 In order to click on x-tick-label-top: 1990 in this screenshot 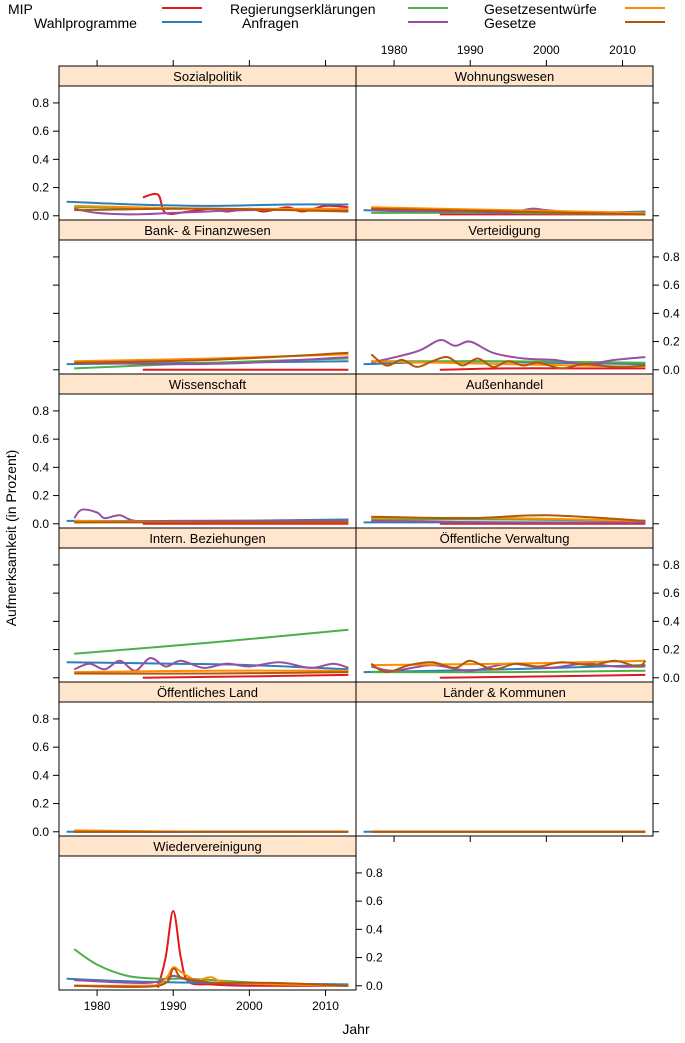, I will do `click(470, 50)`.